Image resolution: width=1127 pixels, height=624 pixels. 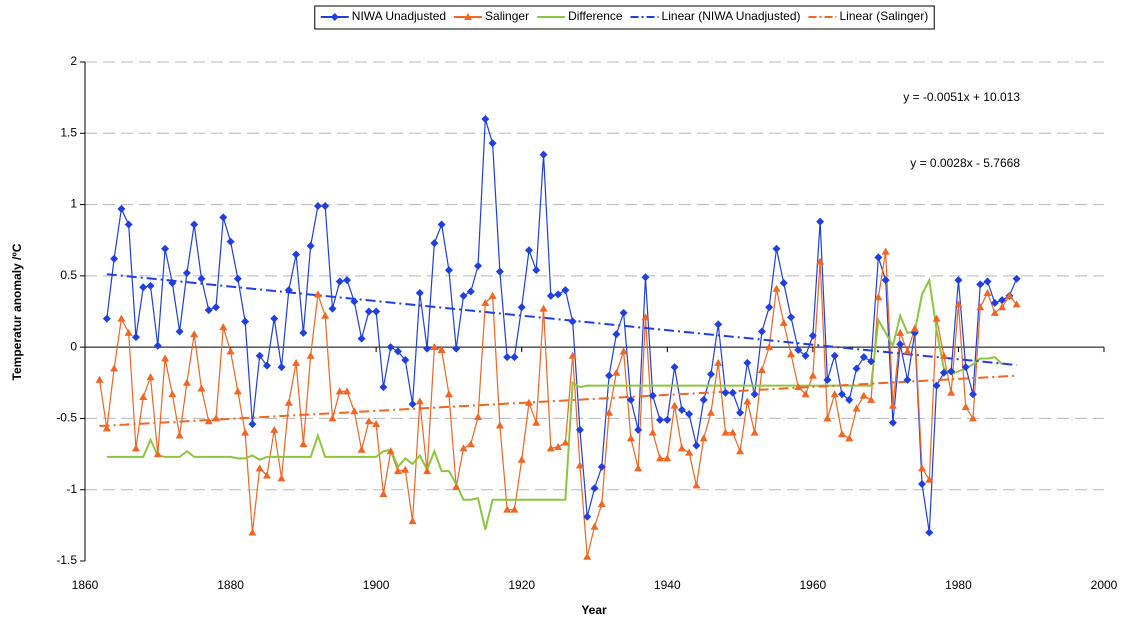 I want to click on trendline-equation: y = 0.0028x - 5.7668, so click(x=965, y=163).